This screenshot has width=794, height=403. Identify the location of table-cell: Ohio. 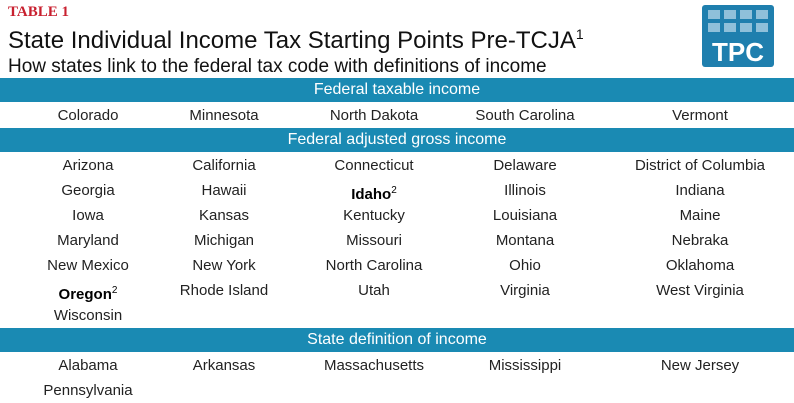
(525, 265).